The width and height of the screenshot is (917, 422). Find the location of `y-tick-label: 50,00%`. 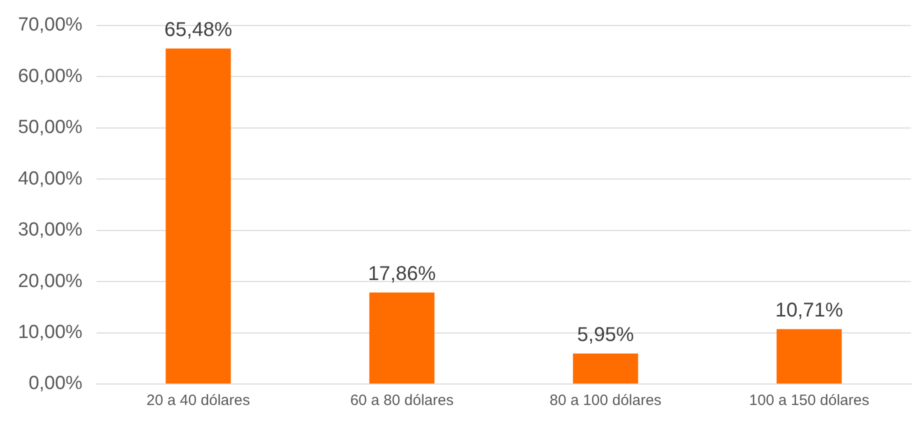

y-tick-label: 50,00% is located at coordinates (50, 127).